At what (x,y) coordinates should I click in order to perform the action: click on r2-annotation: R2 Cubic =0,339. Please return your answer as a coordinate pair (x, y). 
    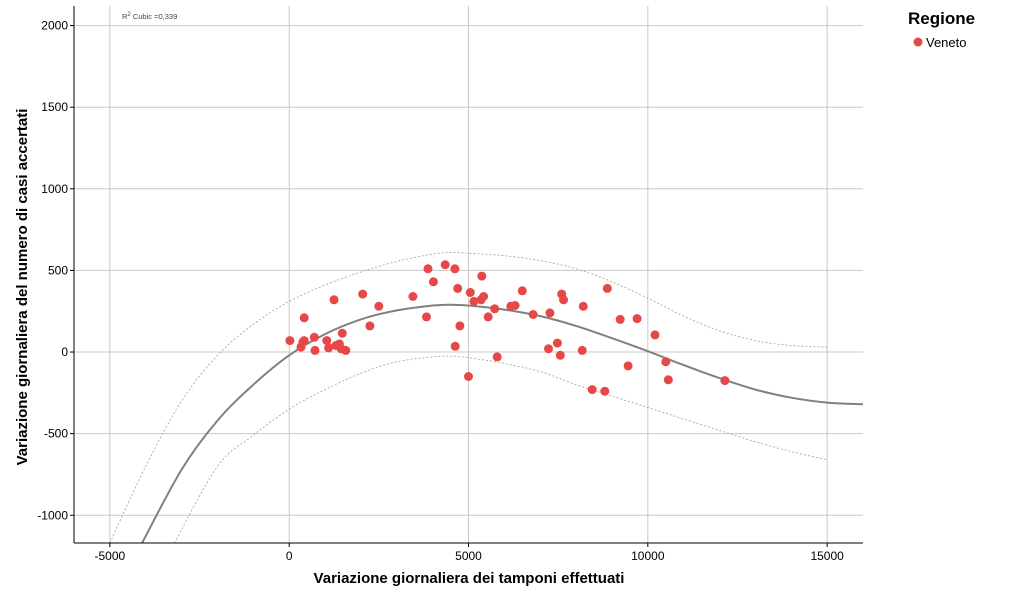
    Looking at the image, I should click on (149, 16).